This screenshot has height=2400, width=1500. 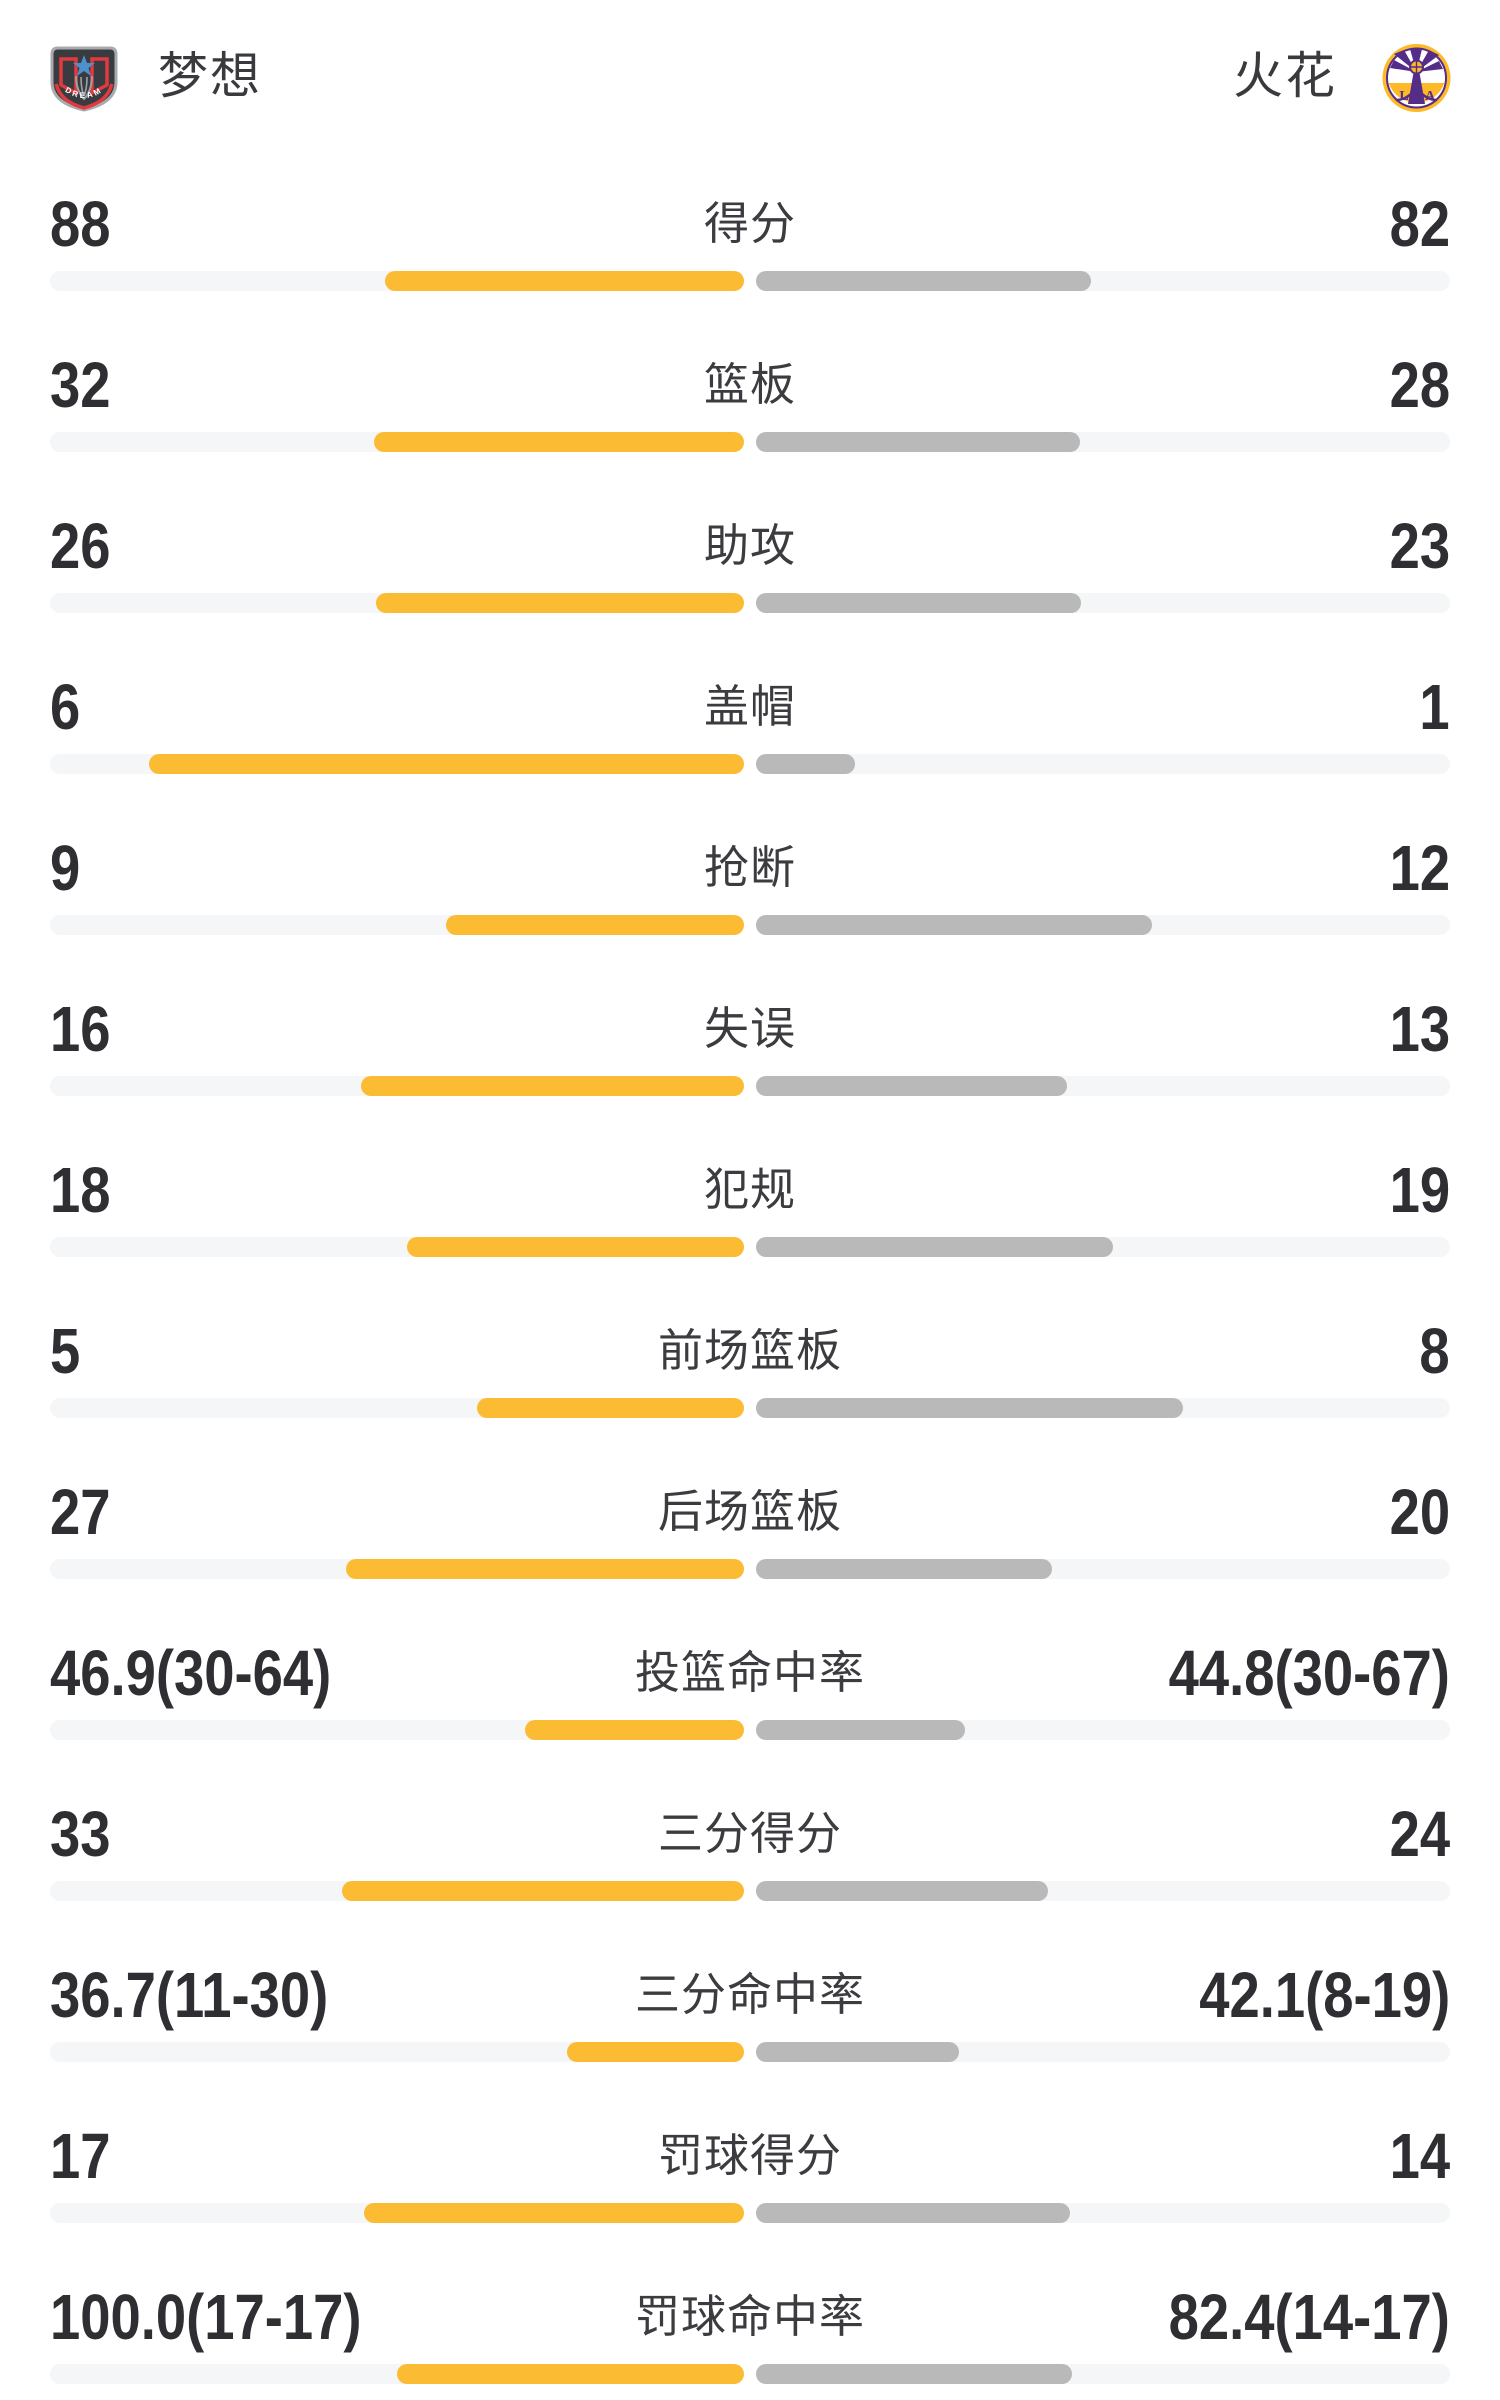 I want to click on left-team-stat-value: 46.9(30-64), so click(x=191, y=1673).